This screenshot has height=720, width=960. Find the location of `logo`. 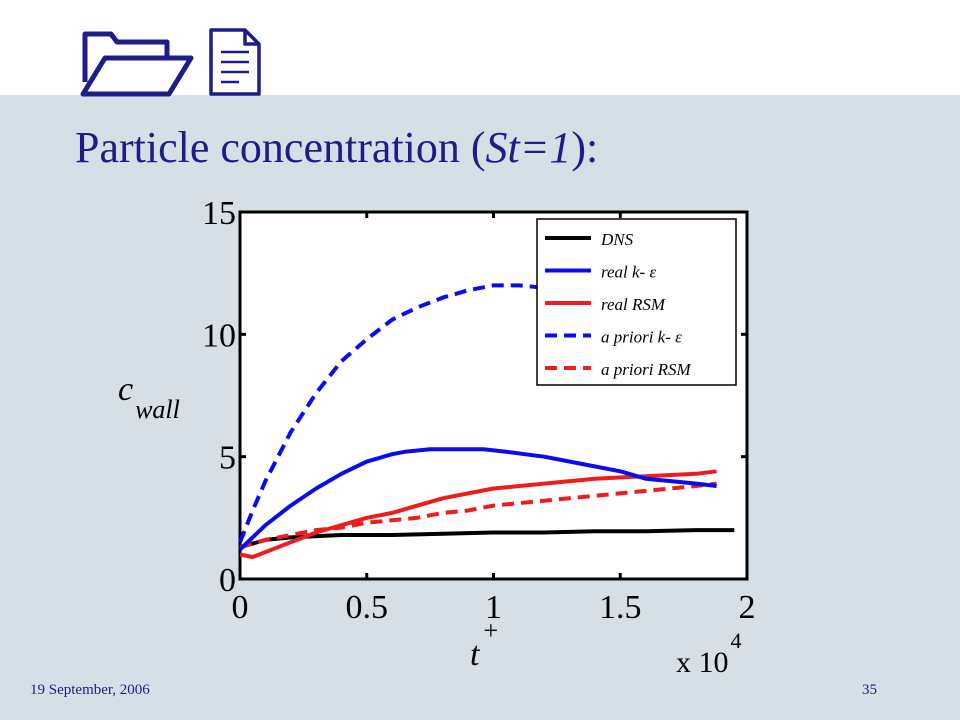

logo is located at coordinates (170, 62).